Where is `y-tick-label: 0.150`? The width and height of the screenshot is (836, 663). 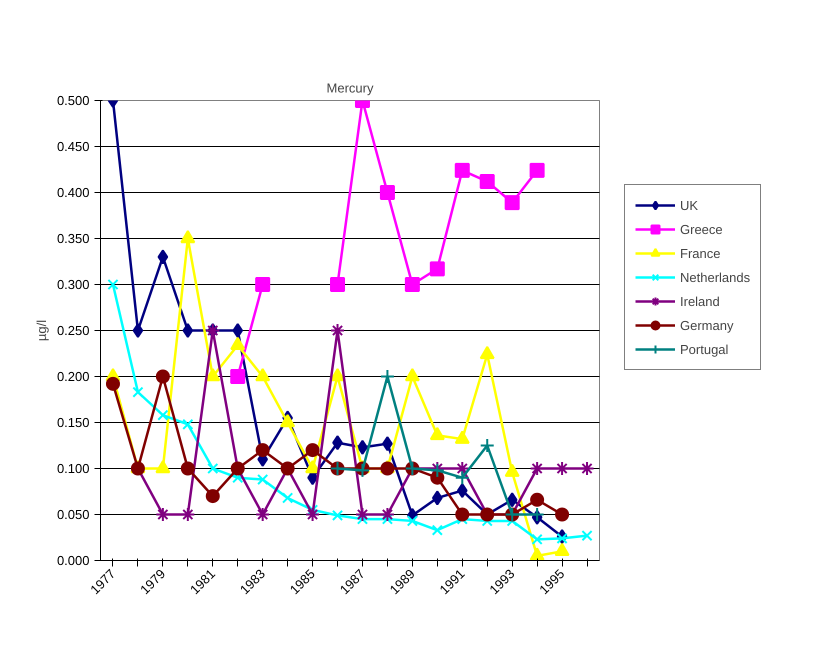
y-tick-label: 0.150 is located at coordinates (73, 422).